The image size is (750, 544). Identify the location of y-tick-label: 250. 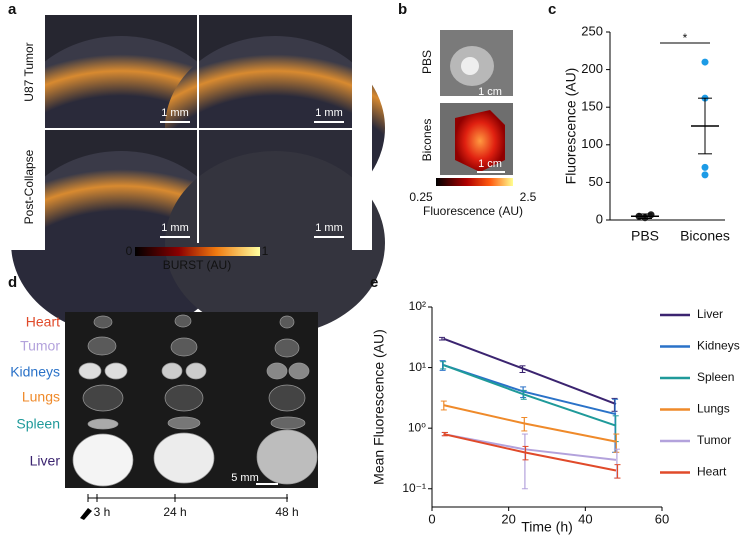
(592, 30).